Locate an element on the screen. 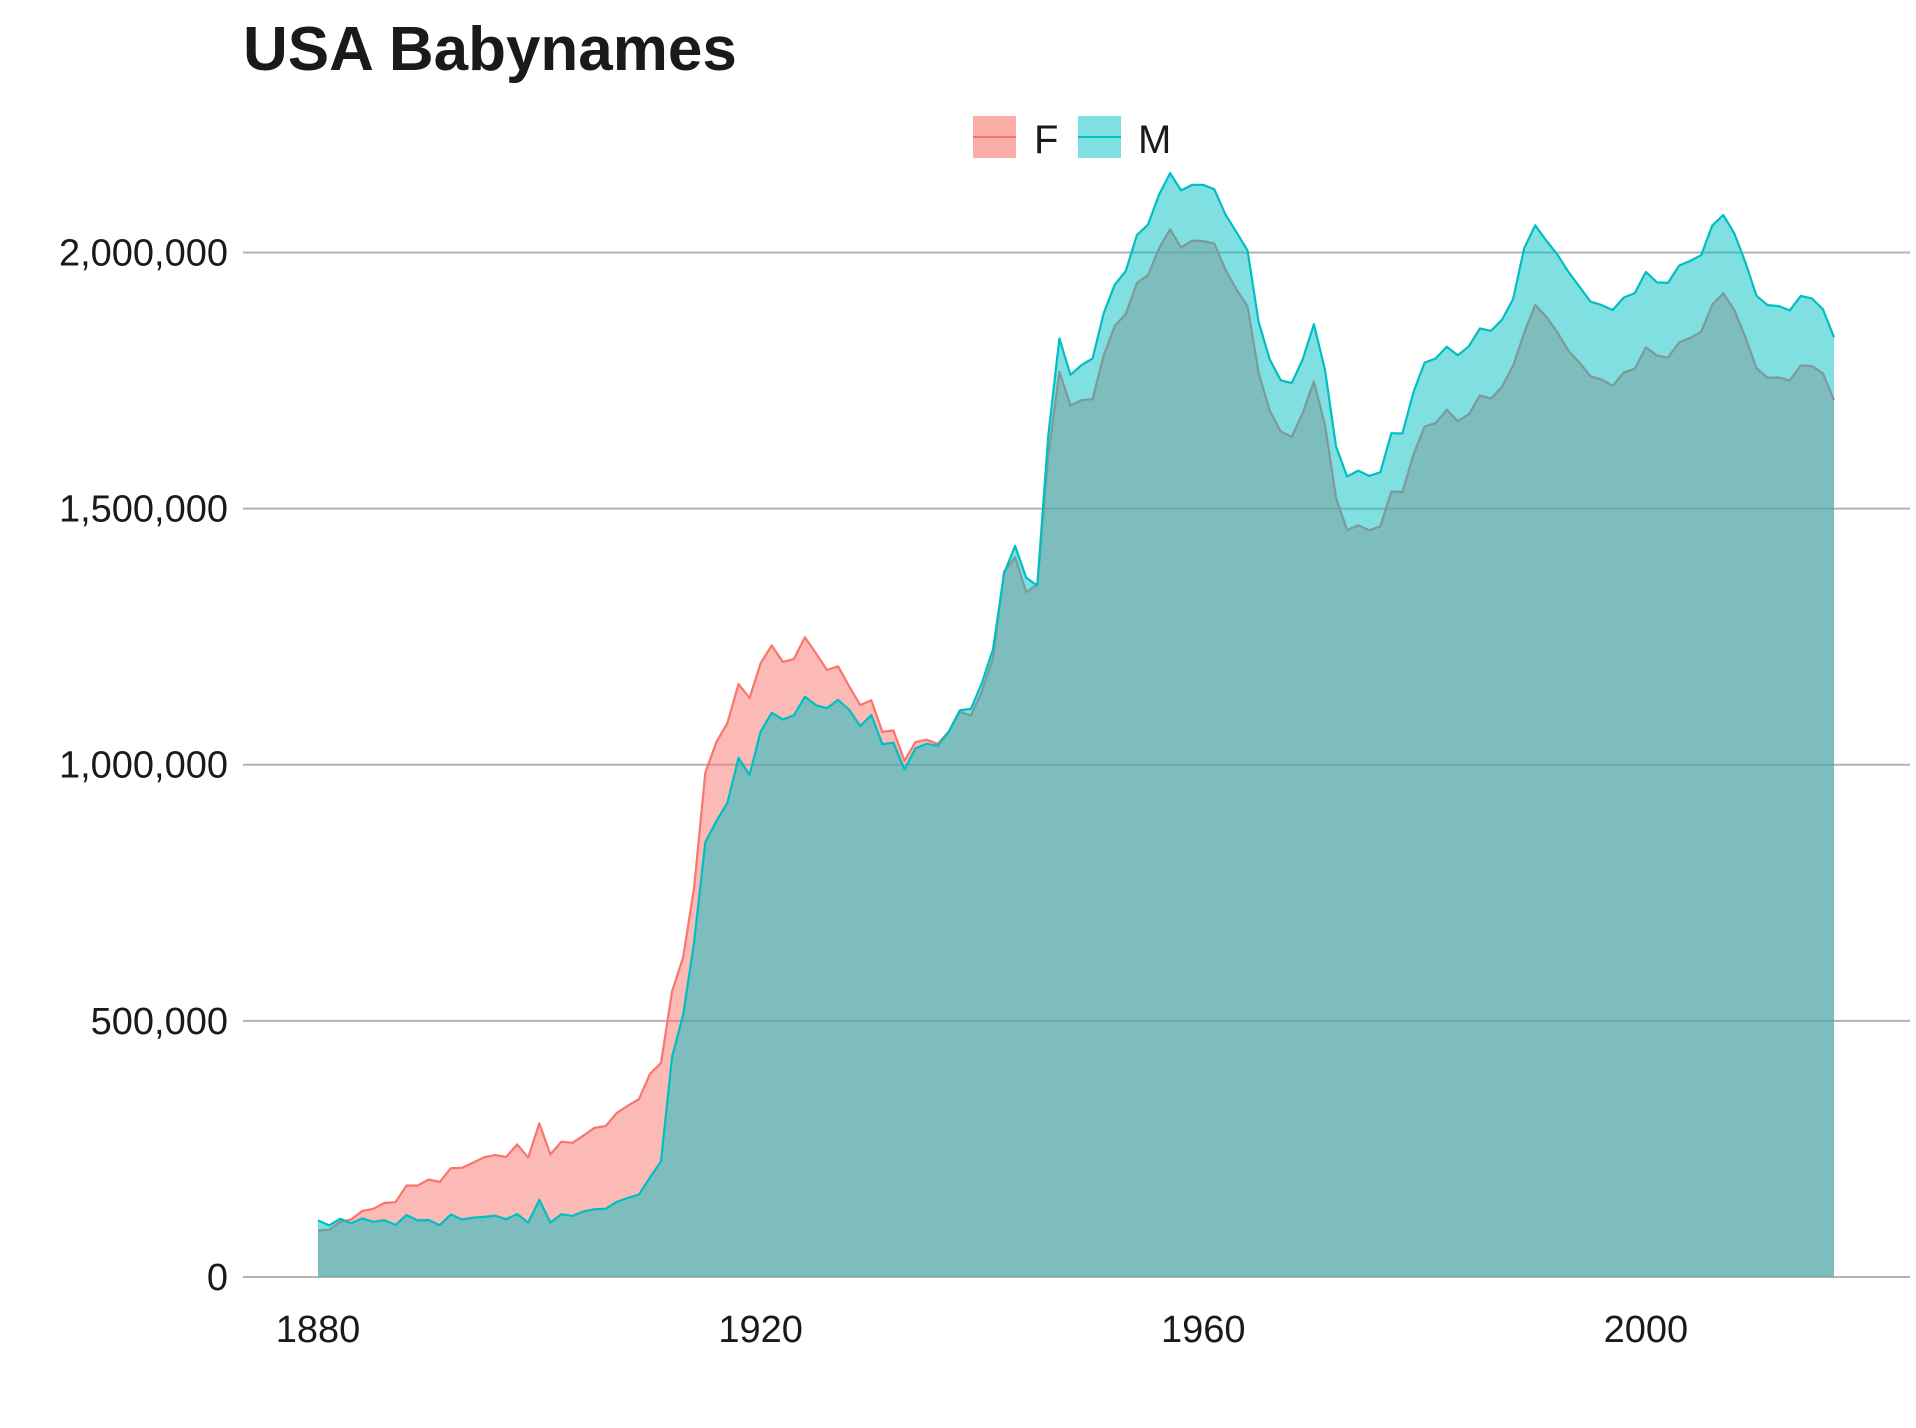  x-tick-label: 2000 is located at coordinates (1646, 1330).